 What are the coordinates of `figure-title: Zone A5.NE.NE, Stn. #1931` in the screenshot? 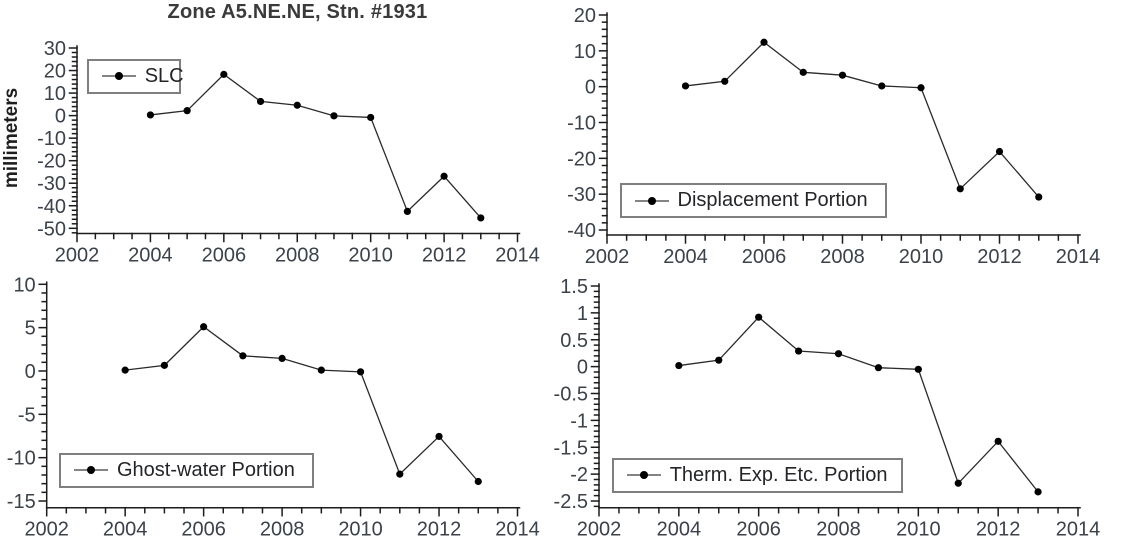 It's located at (297, 12).